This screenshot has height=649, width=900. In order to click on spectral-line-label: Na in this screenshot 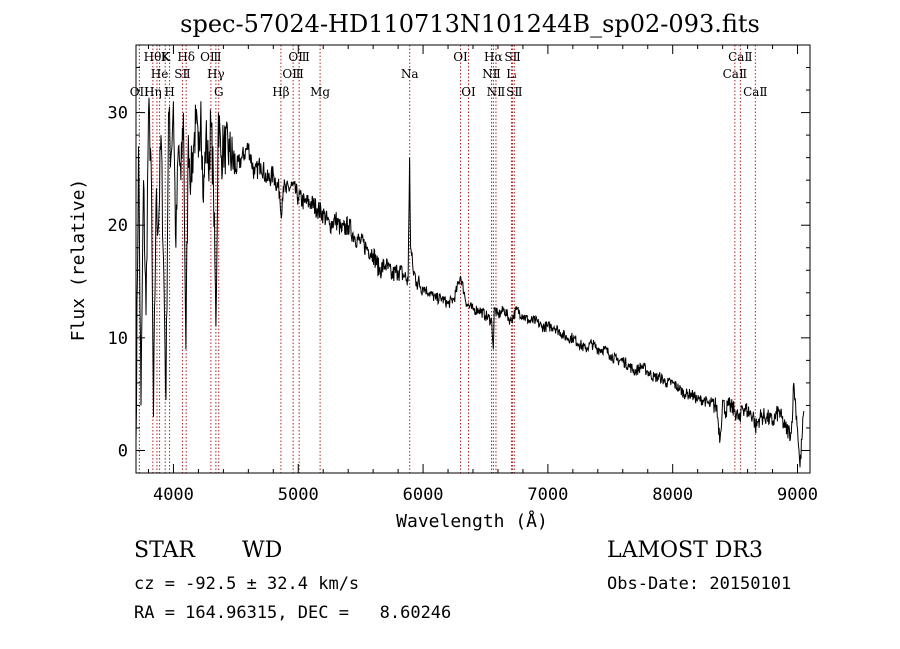, I will do `click(410, 74)`.